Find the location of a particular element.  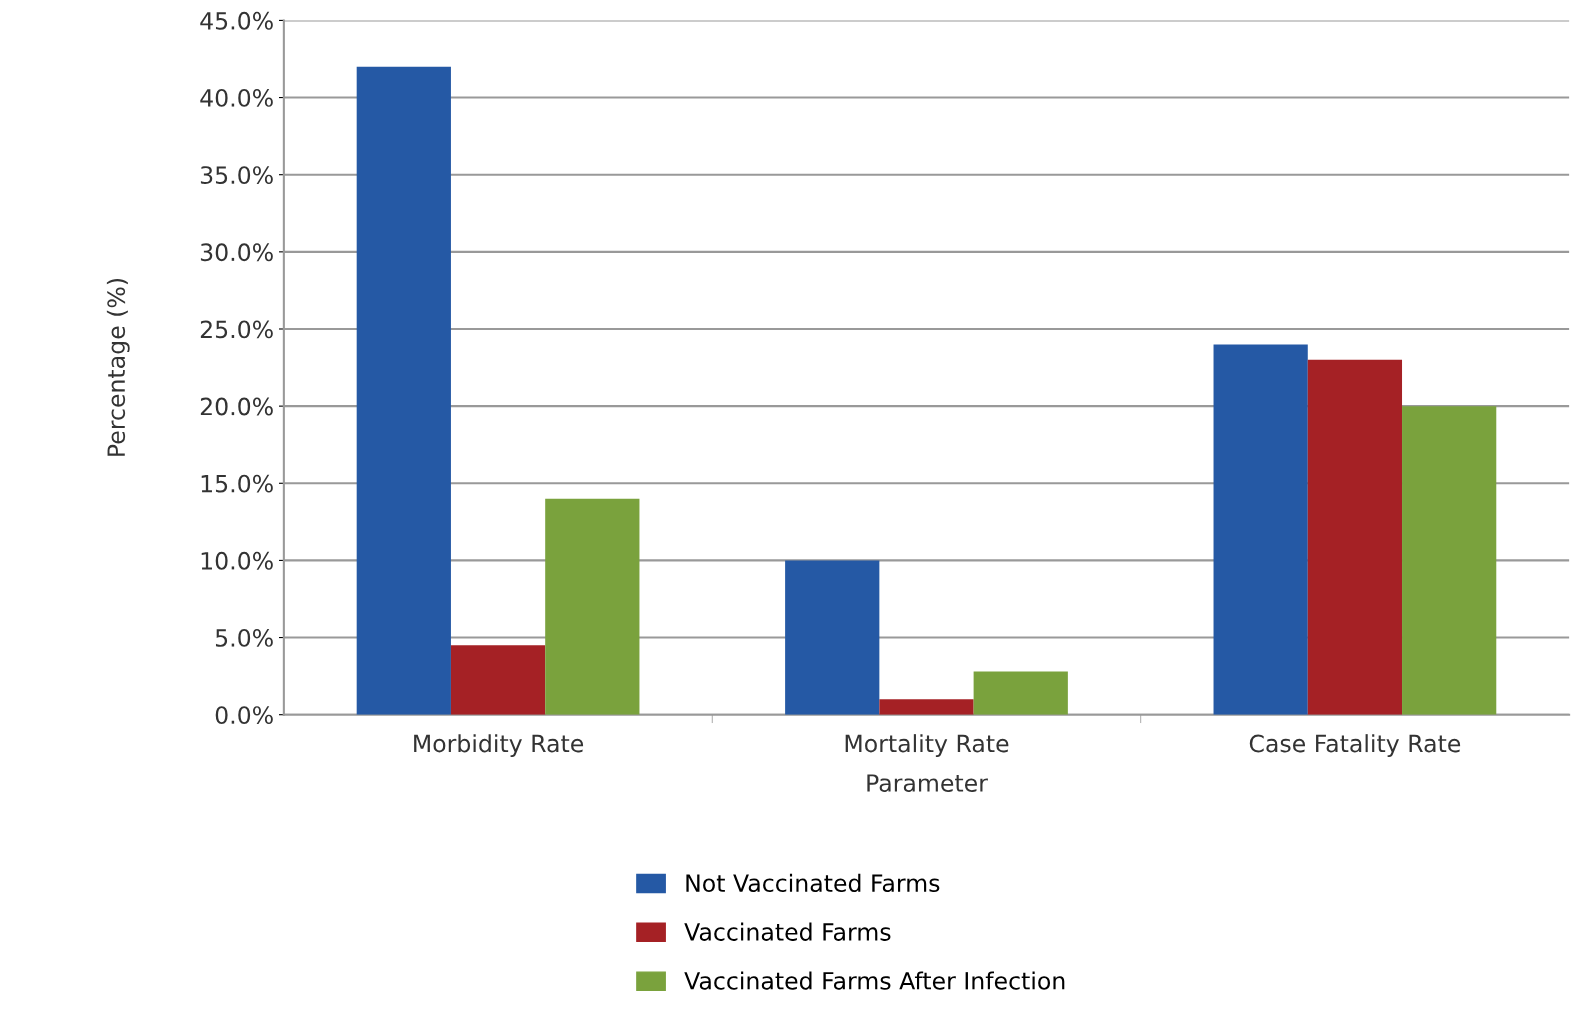

y-tick-label: 5.0% is located at coordinates (244, 638).